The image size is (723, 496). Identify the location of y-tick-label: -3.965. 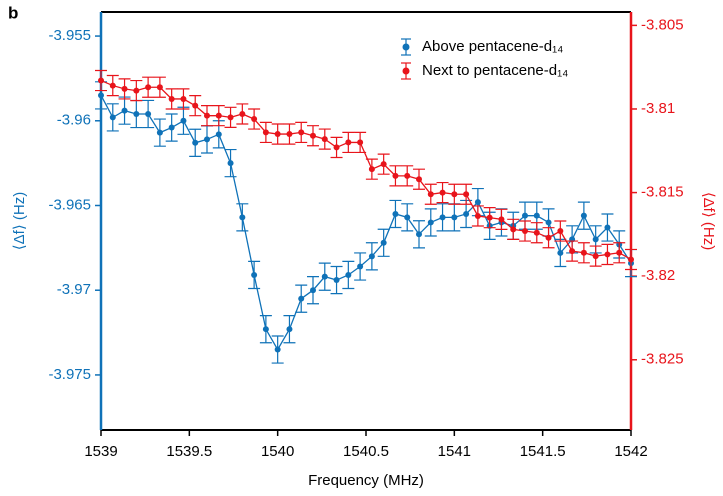
(69, 204).